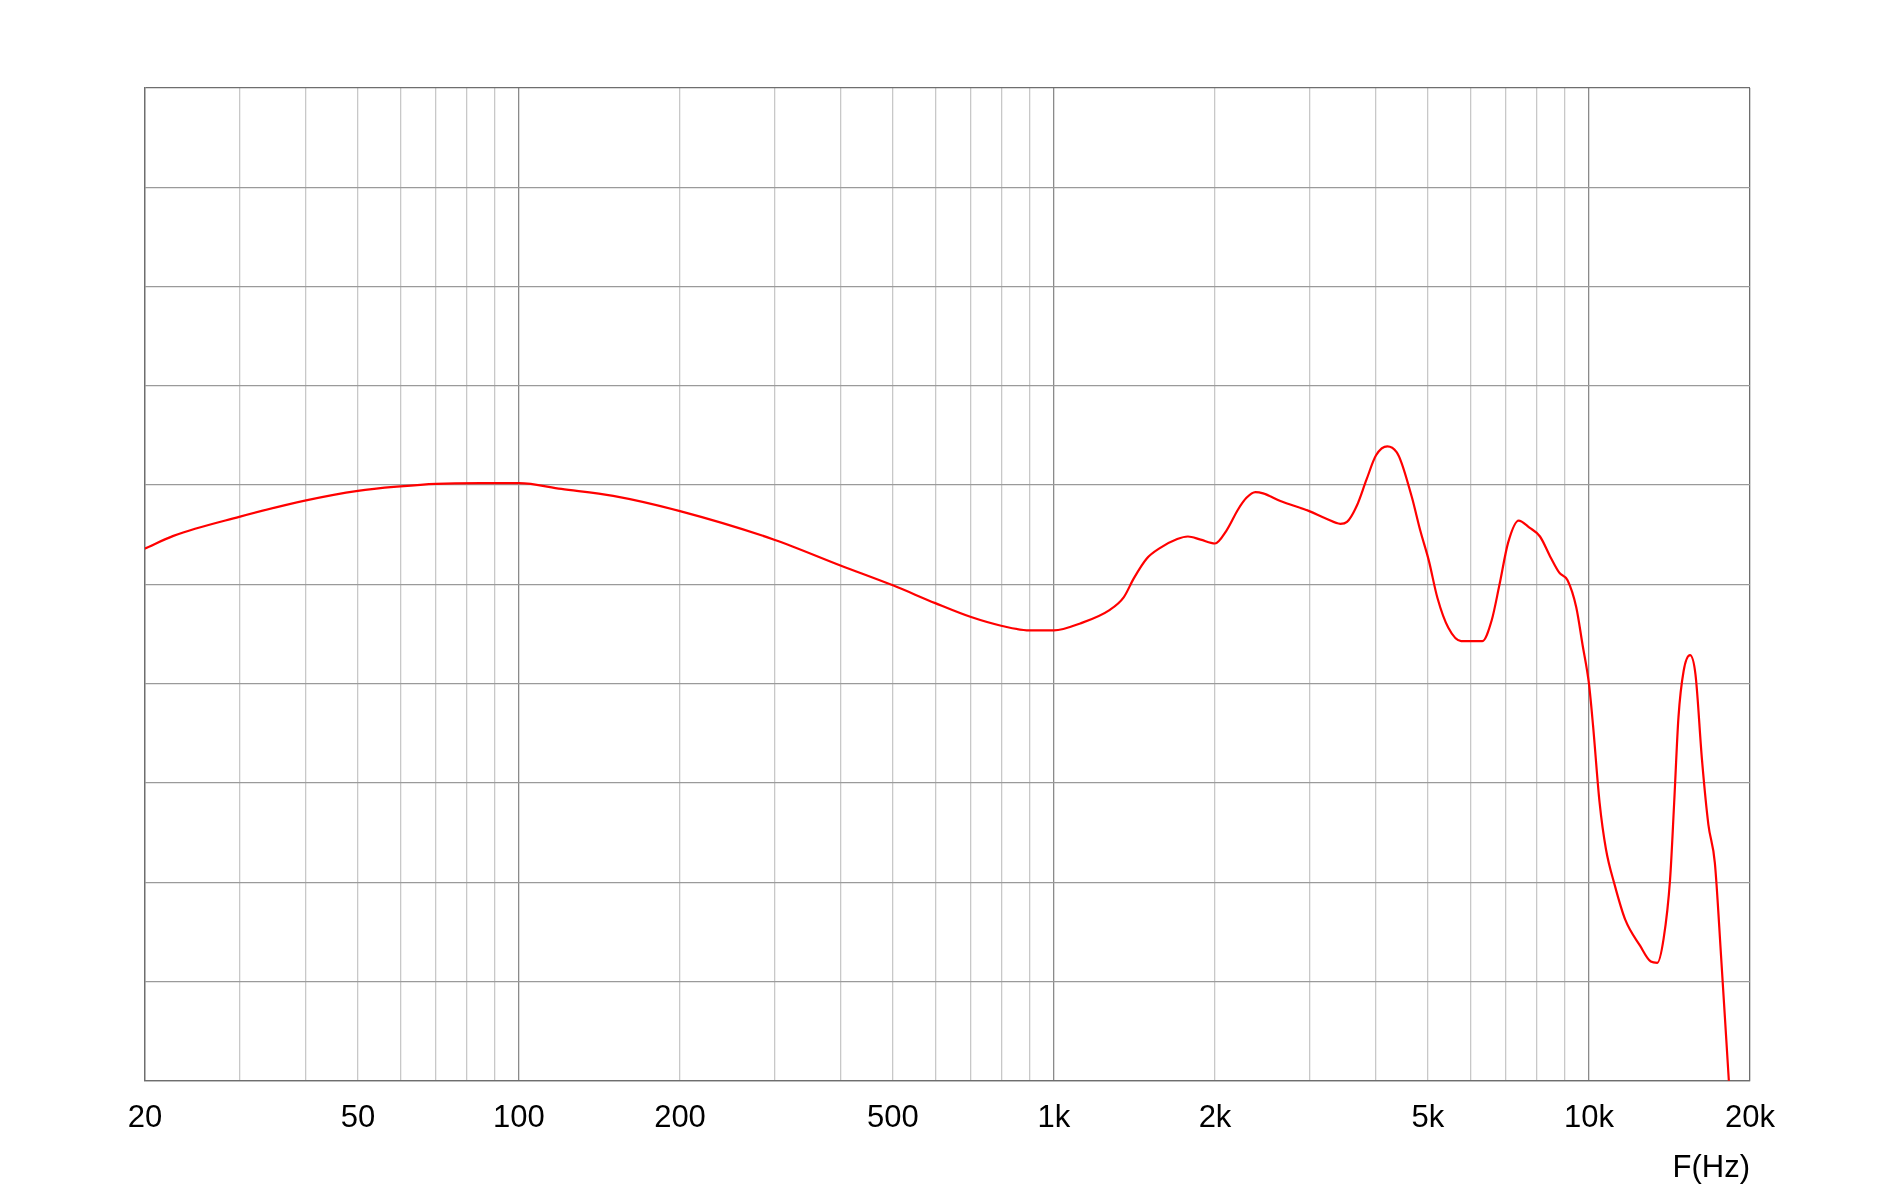 The width and height of the screenshot is (1892, 1192). What do you see at coordinates (358, 1117) in the screenshot?
I see `x-tick-label: 50` at bounding box center [358, 1117].